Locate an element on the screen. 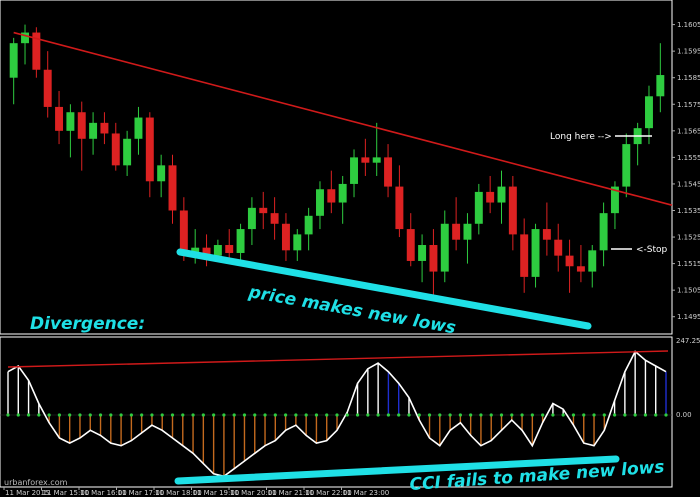 This screenshot has height=497, width=700. price-tick-label: 1.1555 is located at coordinates (688, 158).